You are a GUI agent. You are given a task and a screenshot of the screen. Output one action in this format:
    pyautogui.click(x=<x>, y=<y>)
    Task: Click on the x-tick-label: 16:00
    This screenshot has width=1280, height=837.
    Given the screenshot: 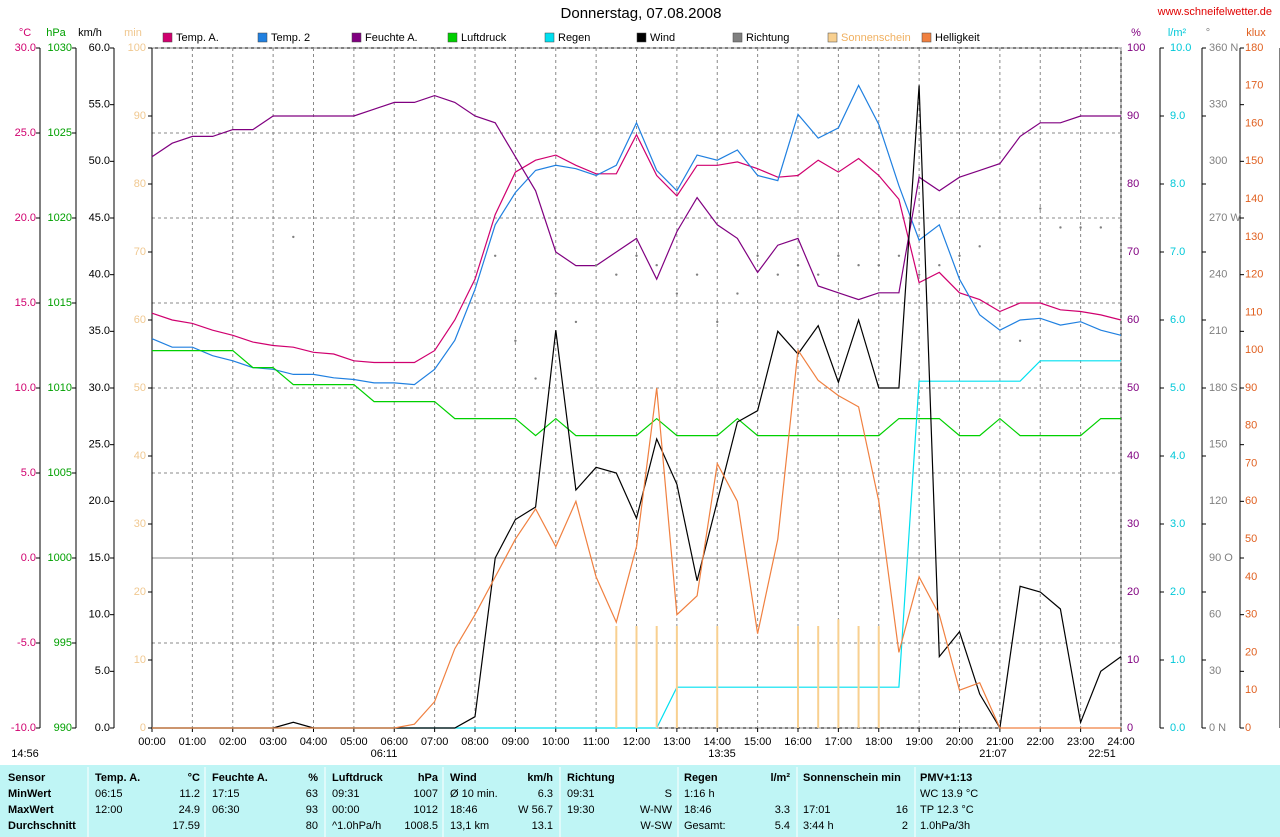 What is the action you would take?
    pyautogui.click(x=798, y=742)
    